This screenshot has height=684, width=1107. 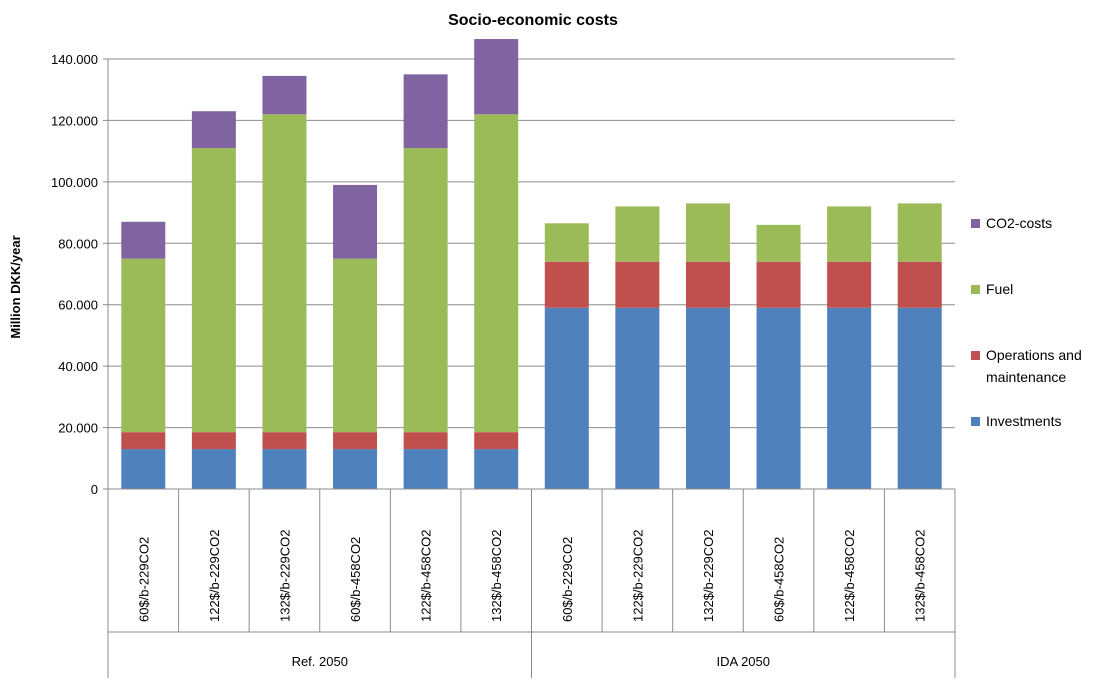 What do you see at coordinates (744, 661) in the screenshot?
I see `group-label: IDA 2050` at bounding box center [744, 661].